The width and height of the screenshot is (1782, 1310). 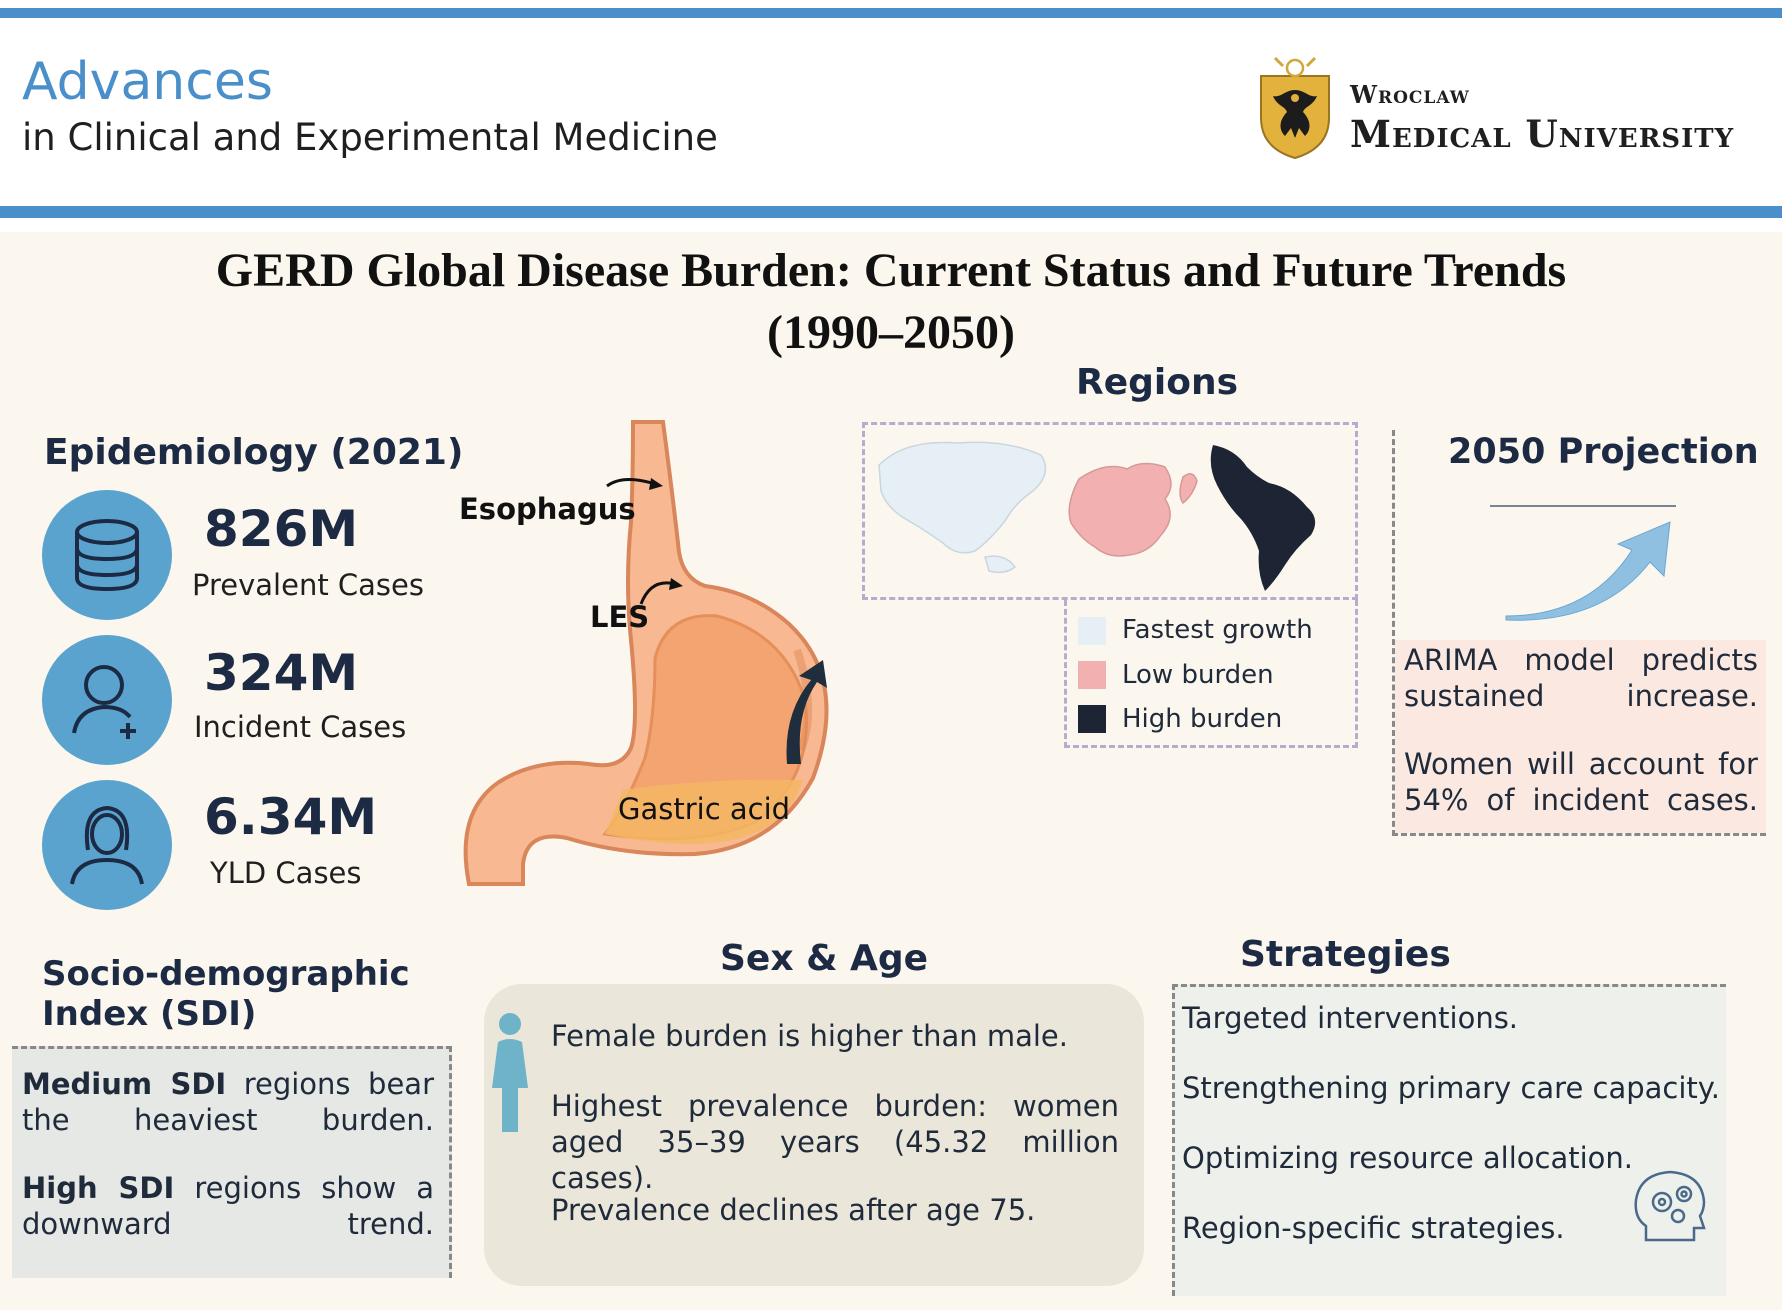 I want to click on sdi-text-2: High SDI regions show a downward trend., so click(x=228, y=1206).